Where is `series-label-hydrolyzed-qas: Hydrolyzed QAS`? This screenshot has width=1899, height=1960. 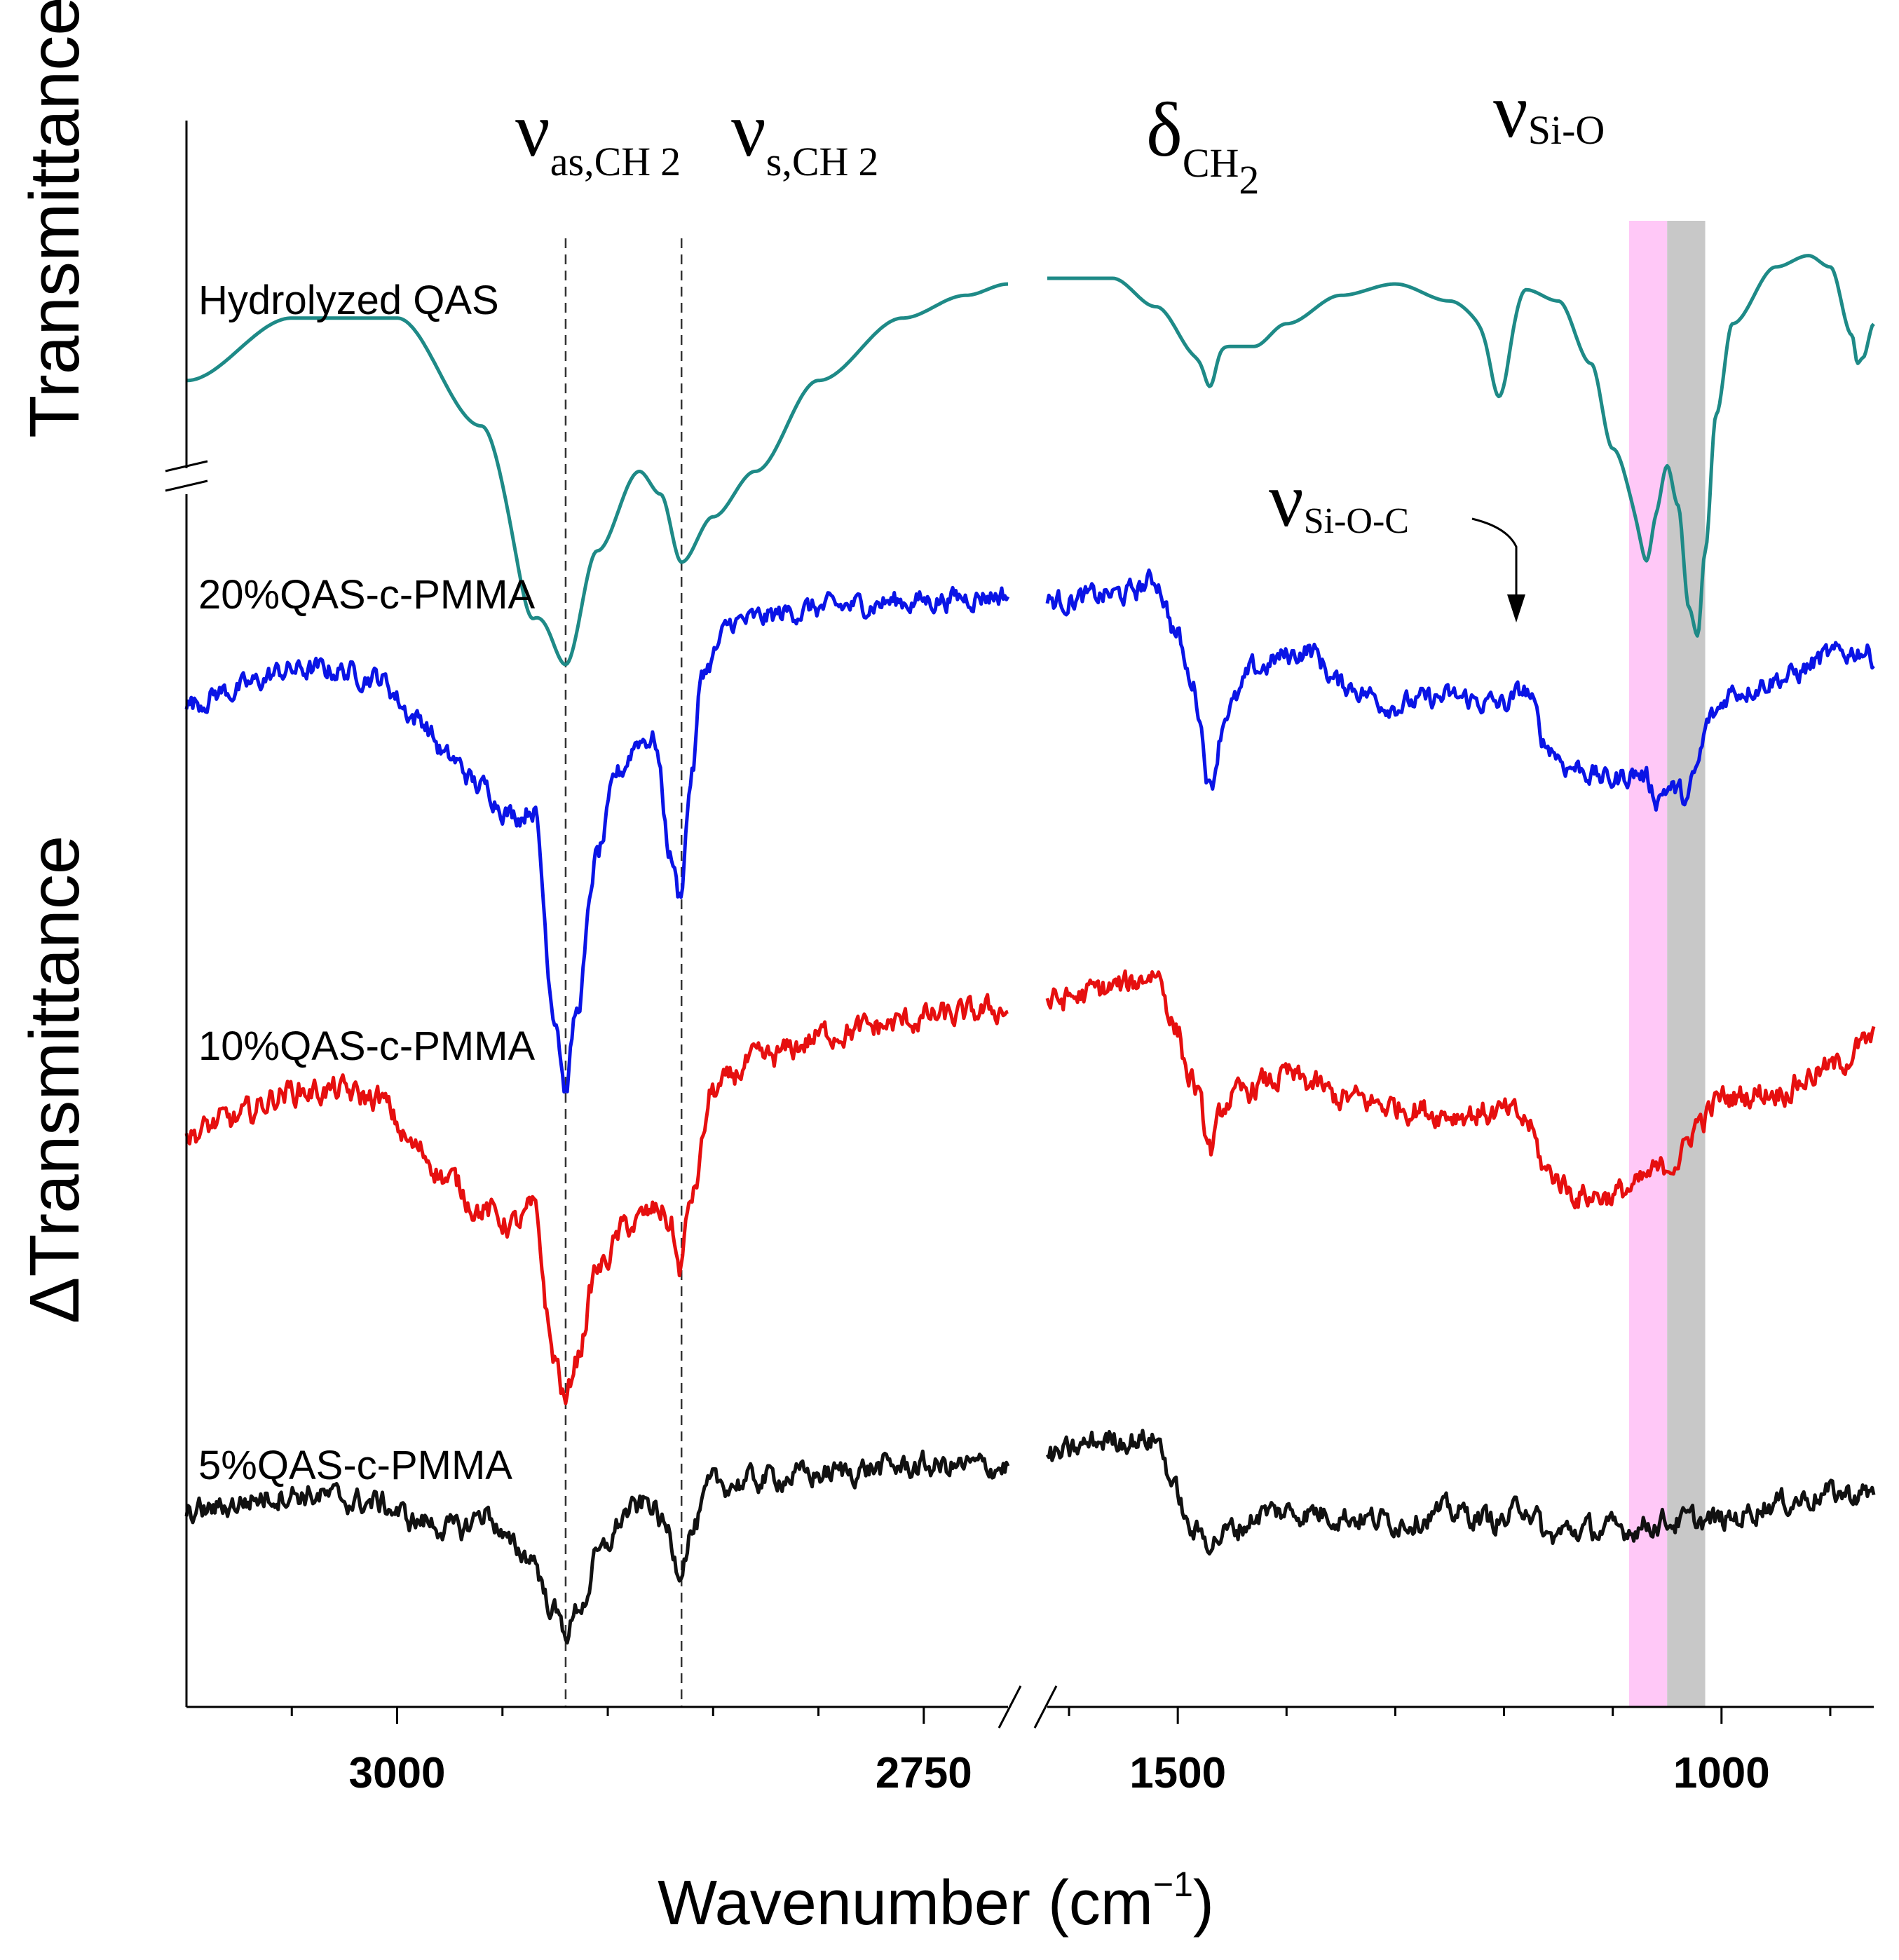
series-label-hydrolyzed-qas: Hydrolyzed QAS is located at coordinates (348, 300).